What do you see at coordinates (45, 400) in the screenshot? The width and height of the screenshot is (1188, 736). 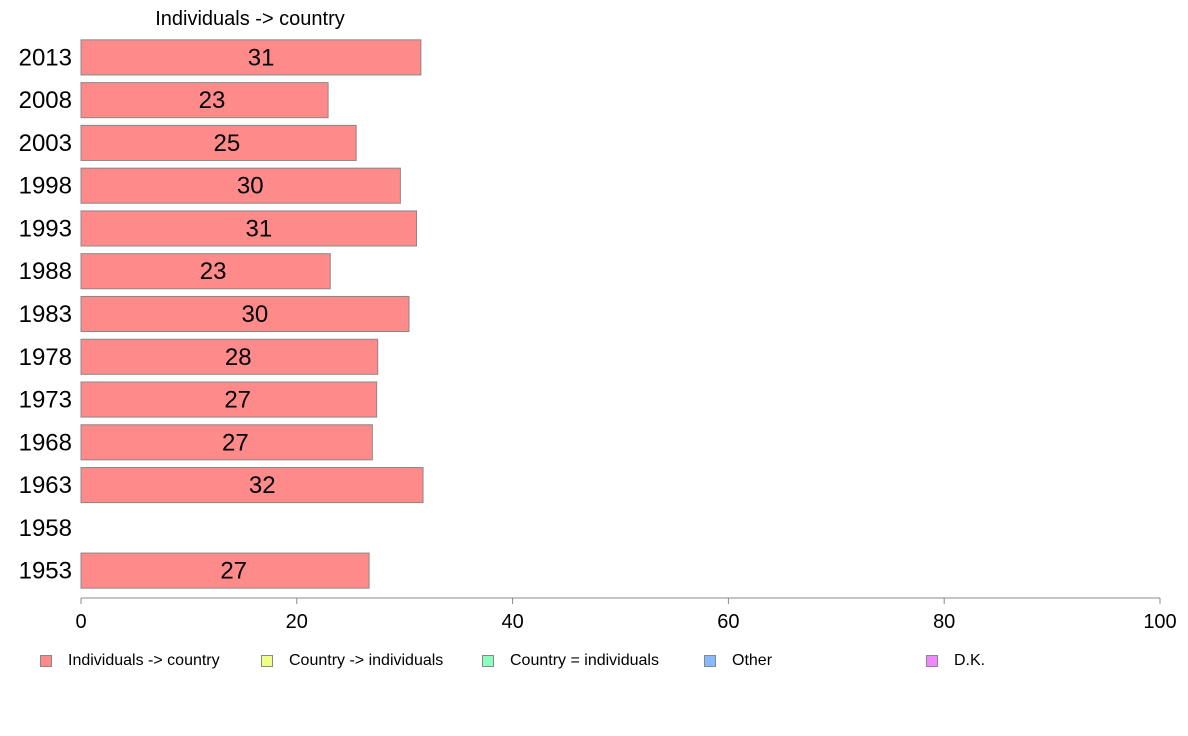 I see `y-tick-label: 1973` at bounding box center [45, 400].